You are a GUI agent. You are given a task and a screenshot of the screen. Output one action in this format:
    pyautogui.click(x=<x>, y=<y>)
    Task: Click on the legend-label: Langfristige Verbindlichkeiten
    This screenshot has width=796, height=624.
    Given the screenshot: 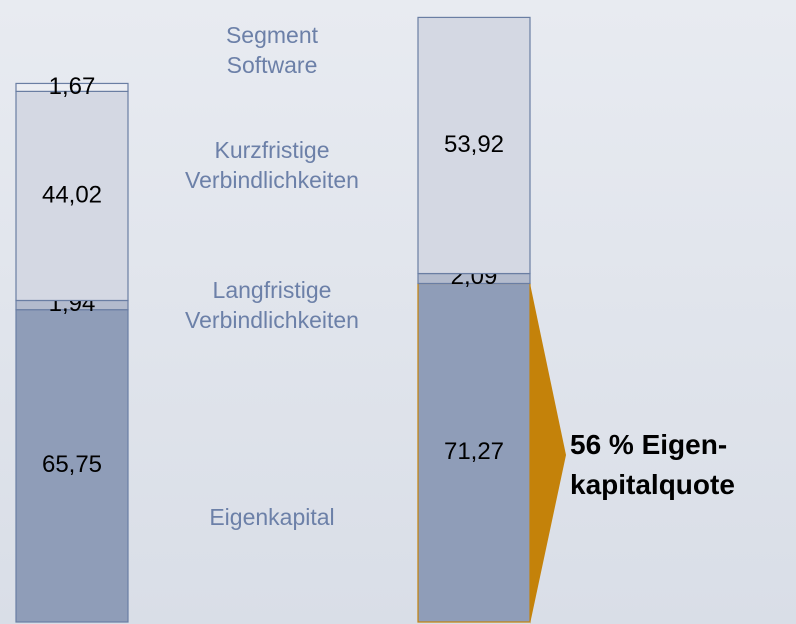 What is the action you would take?
    pyautogui.click(x=272, y=305)
    